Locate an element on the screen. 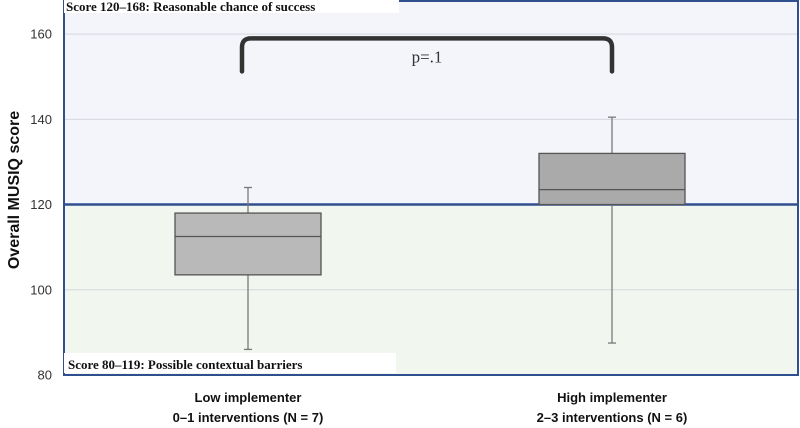 This screenshot has width=800, height=428. y-axis-label: Overall MUSIQ score is located at coordinates (14, 190).